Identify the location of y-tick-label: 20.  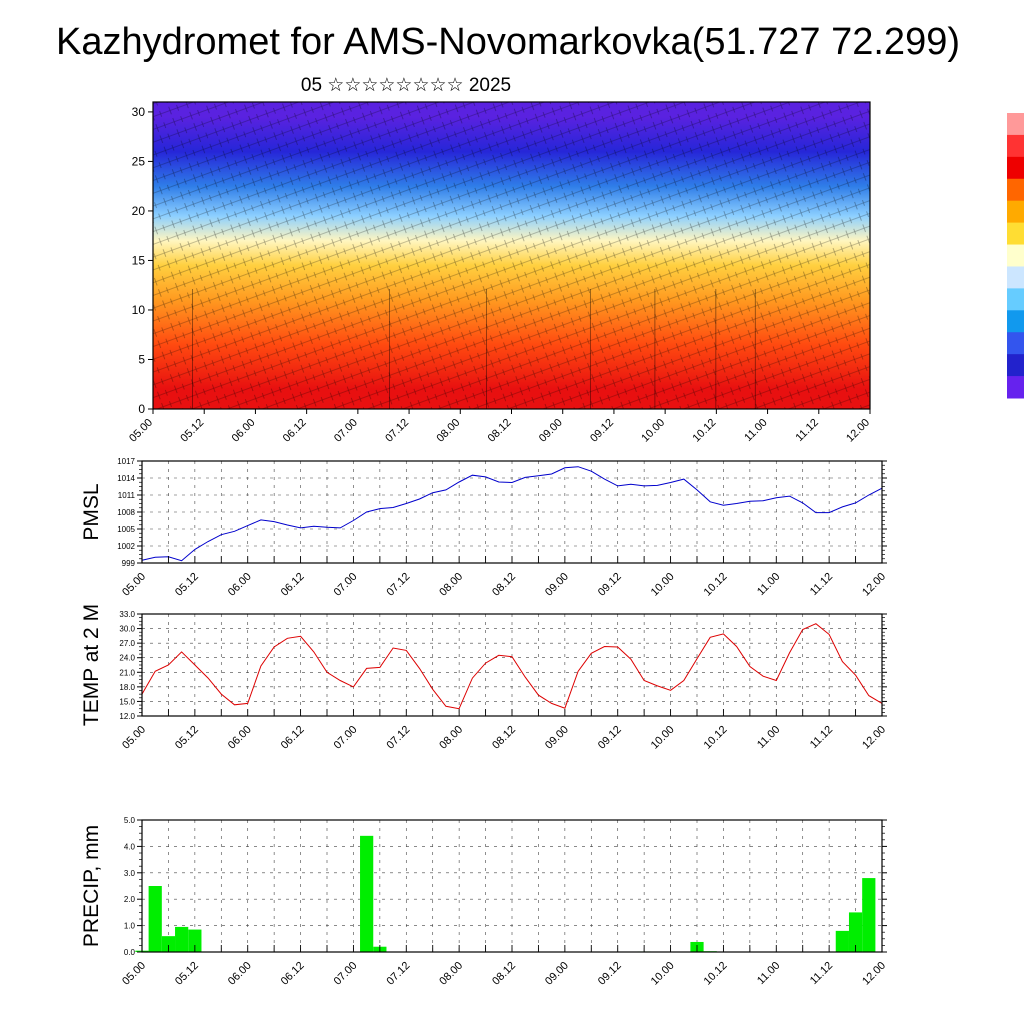
(139, 211).